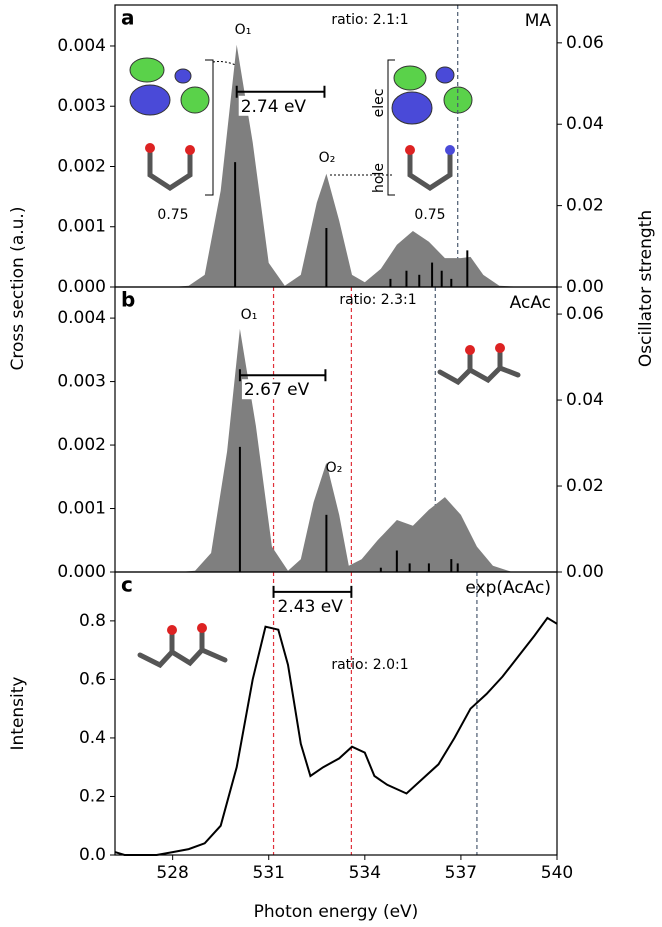 The height and width of the screenshot is (927, 662). Describe the element at coordinates (92, 796) in the screenshot. I see `y-tick-label: 0.2` at that location.